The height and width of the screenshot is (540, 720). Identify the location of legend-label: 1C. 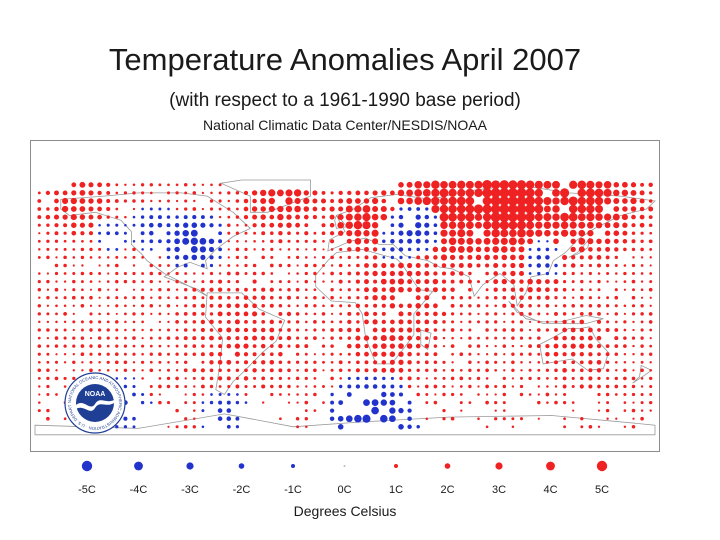
(396, 490).